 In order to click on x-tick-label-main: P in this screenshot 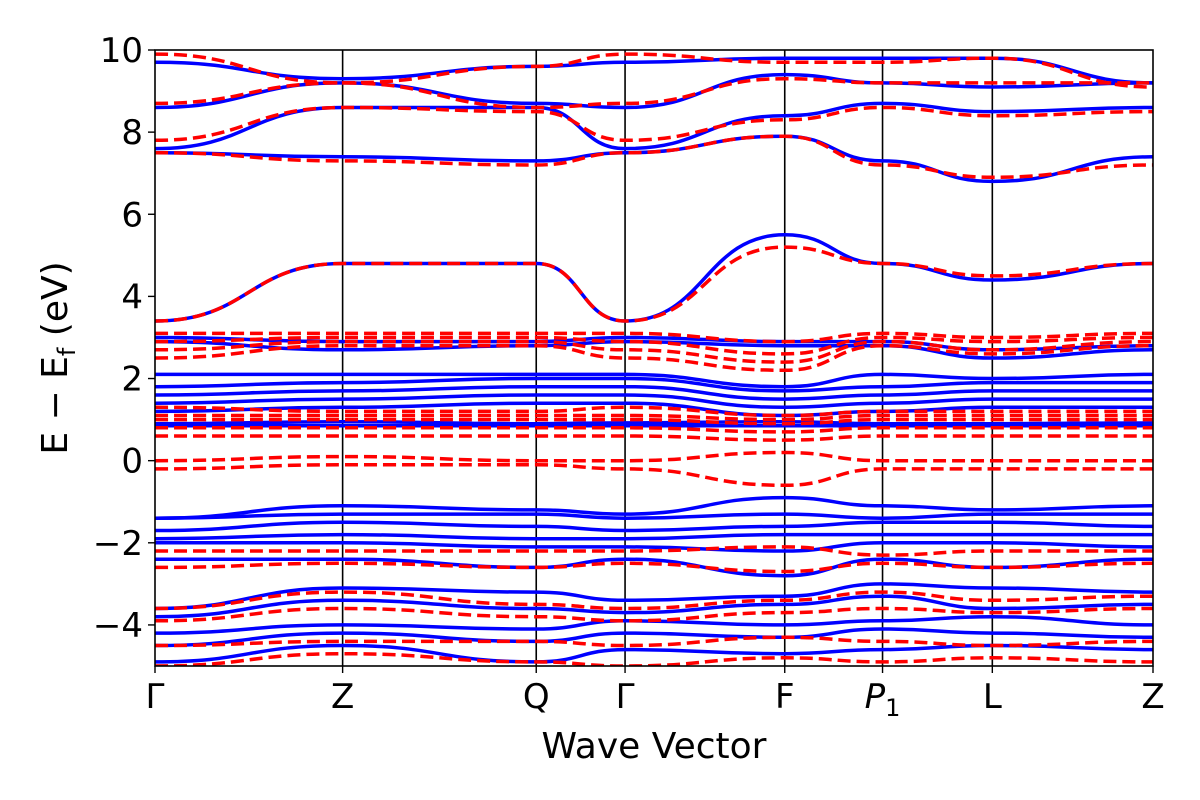, I will do `click(875, 697)`.